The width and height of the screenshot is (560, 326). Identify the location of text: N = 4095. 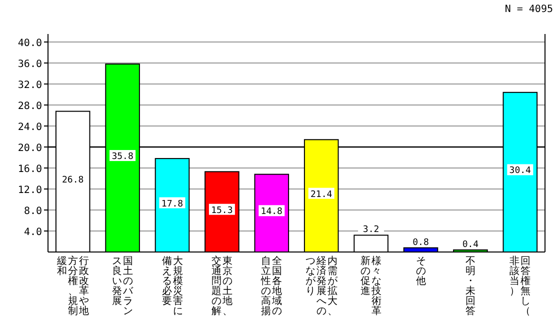
(528, 9).